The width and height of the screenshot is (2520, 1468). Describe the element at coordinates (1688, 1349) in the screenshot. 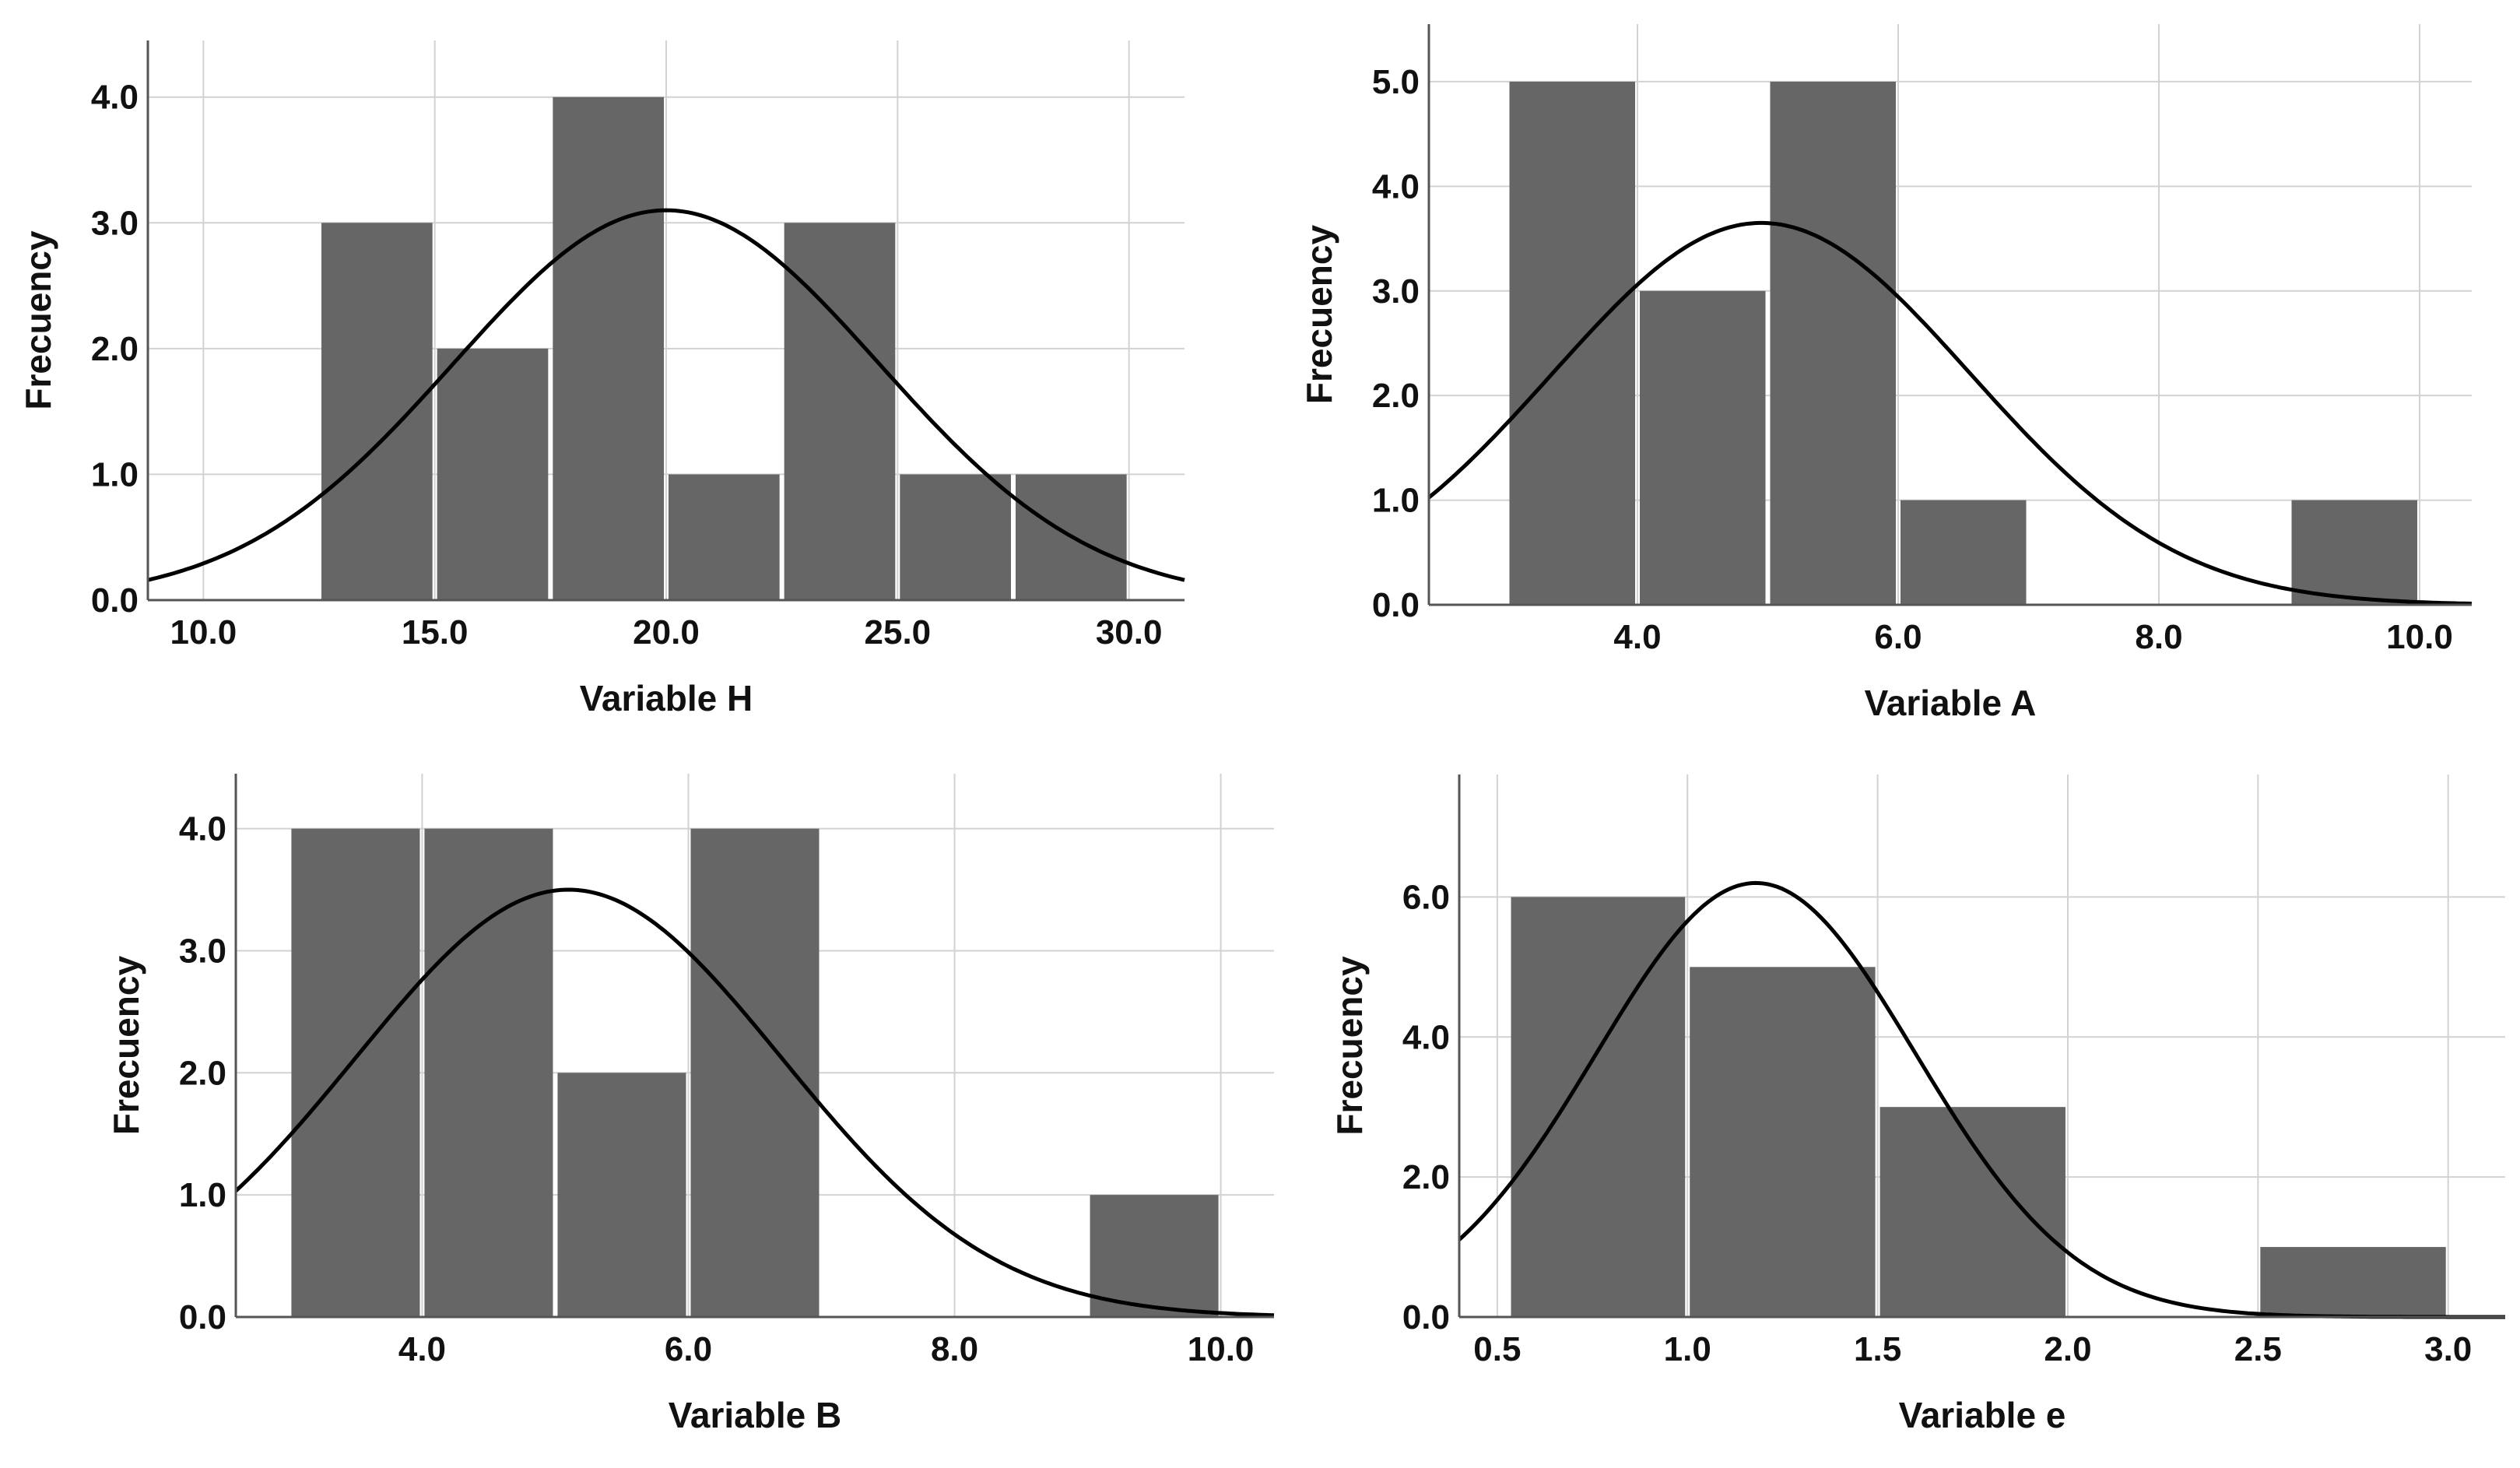

I see `x-tick-label: 1.0` at that location.